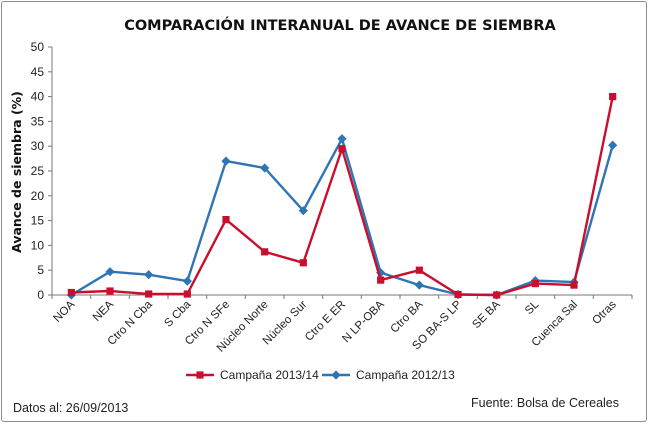 This screenshot has height=425, width=650. I want to click on y-tick-label: 20, so click(38, 196).